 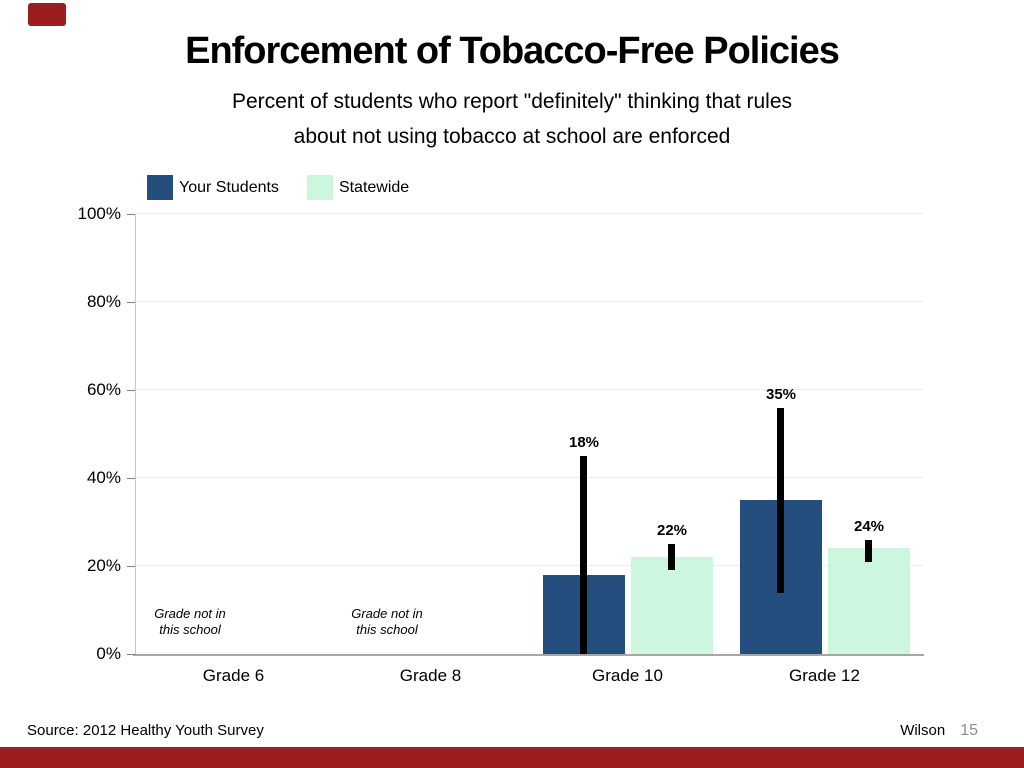 What do you see at coordinates (512, 51) in the screenshot?
I see `chart-title: Enforcement of Tobacco-Free Policies` at bounding box center [512, 51].